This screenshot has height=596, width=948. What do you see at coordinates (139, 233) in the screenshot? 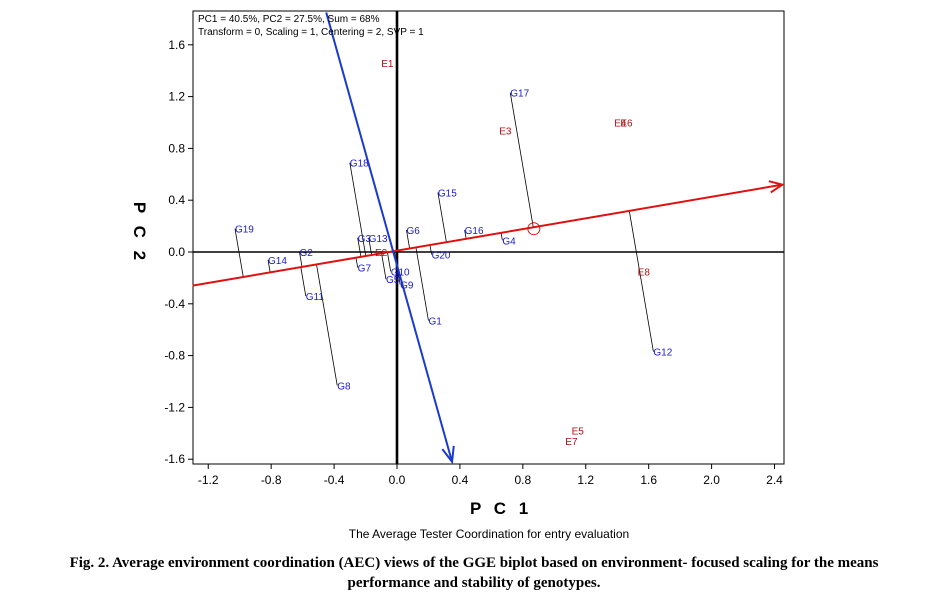
I see `y-axis-title: P C 2` at bounding box center [139, 233].